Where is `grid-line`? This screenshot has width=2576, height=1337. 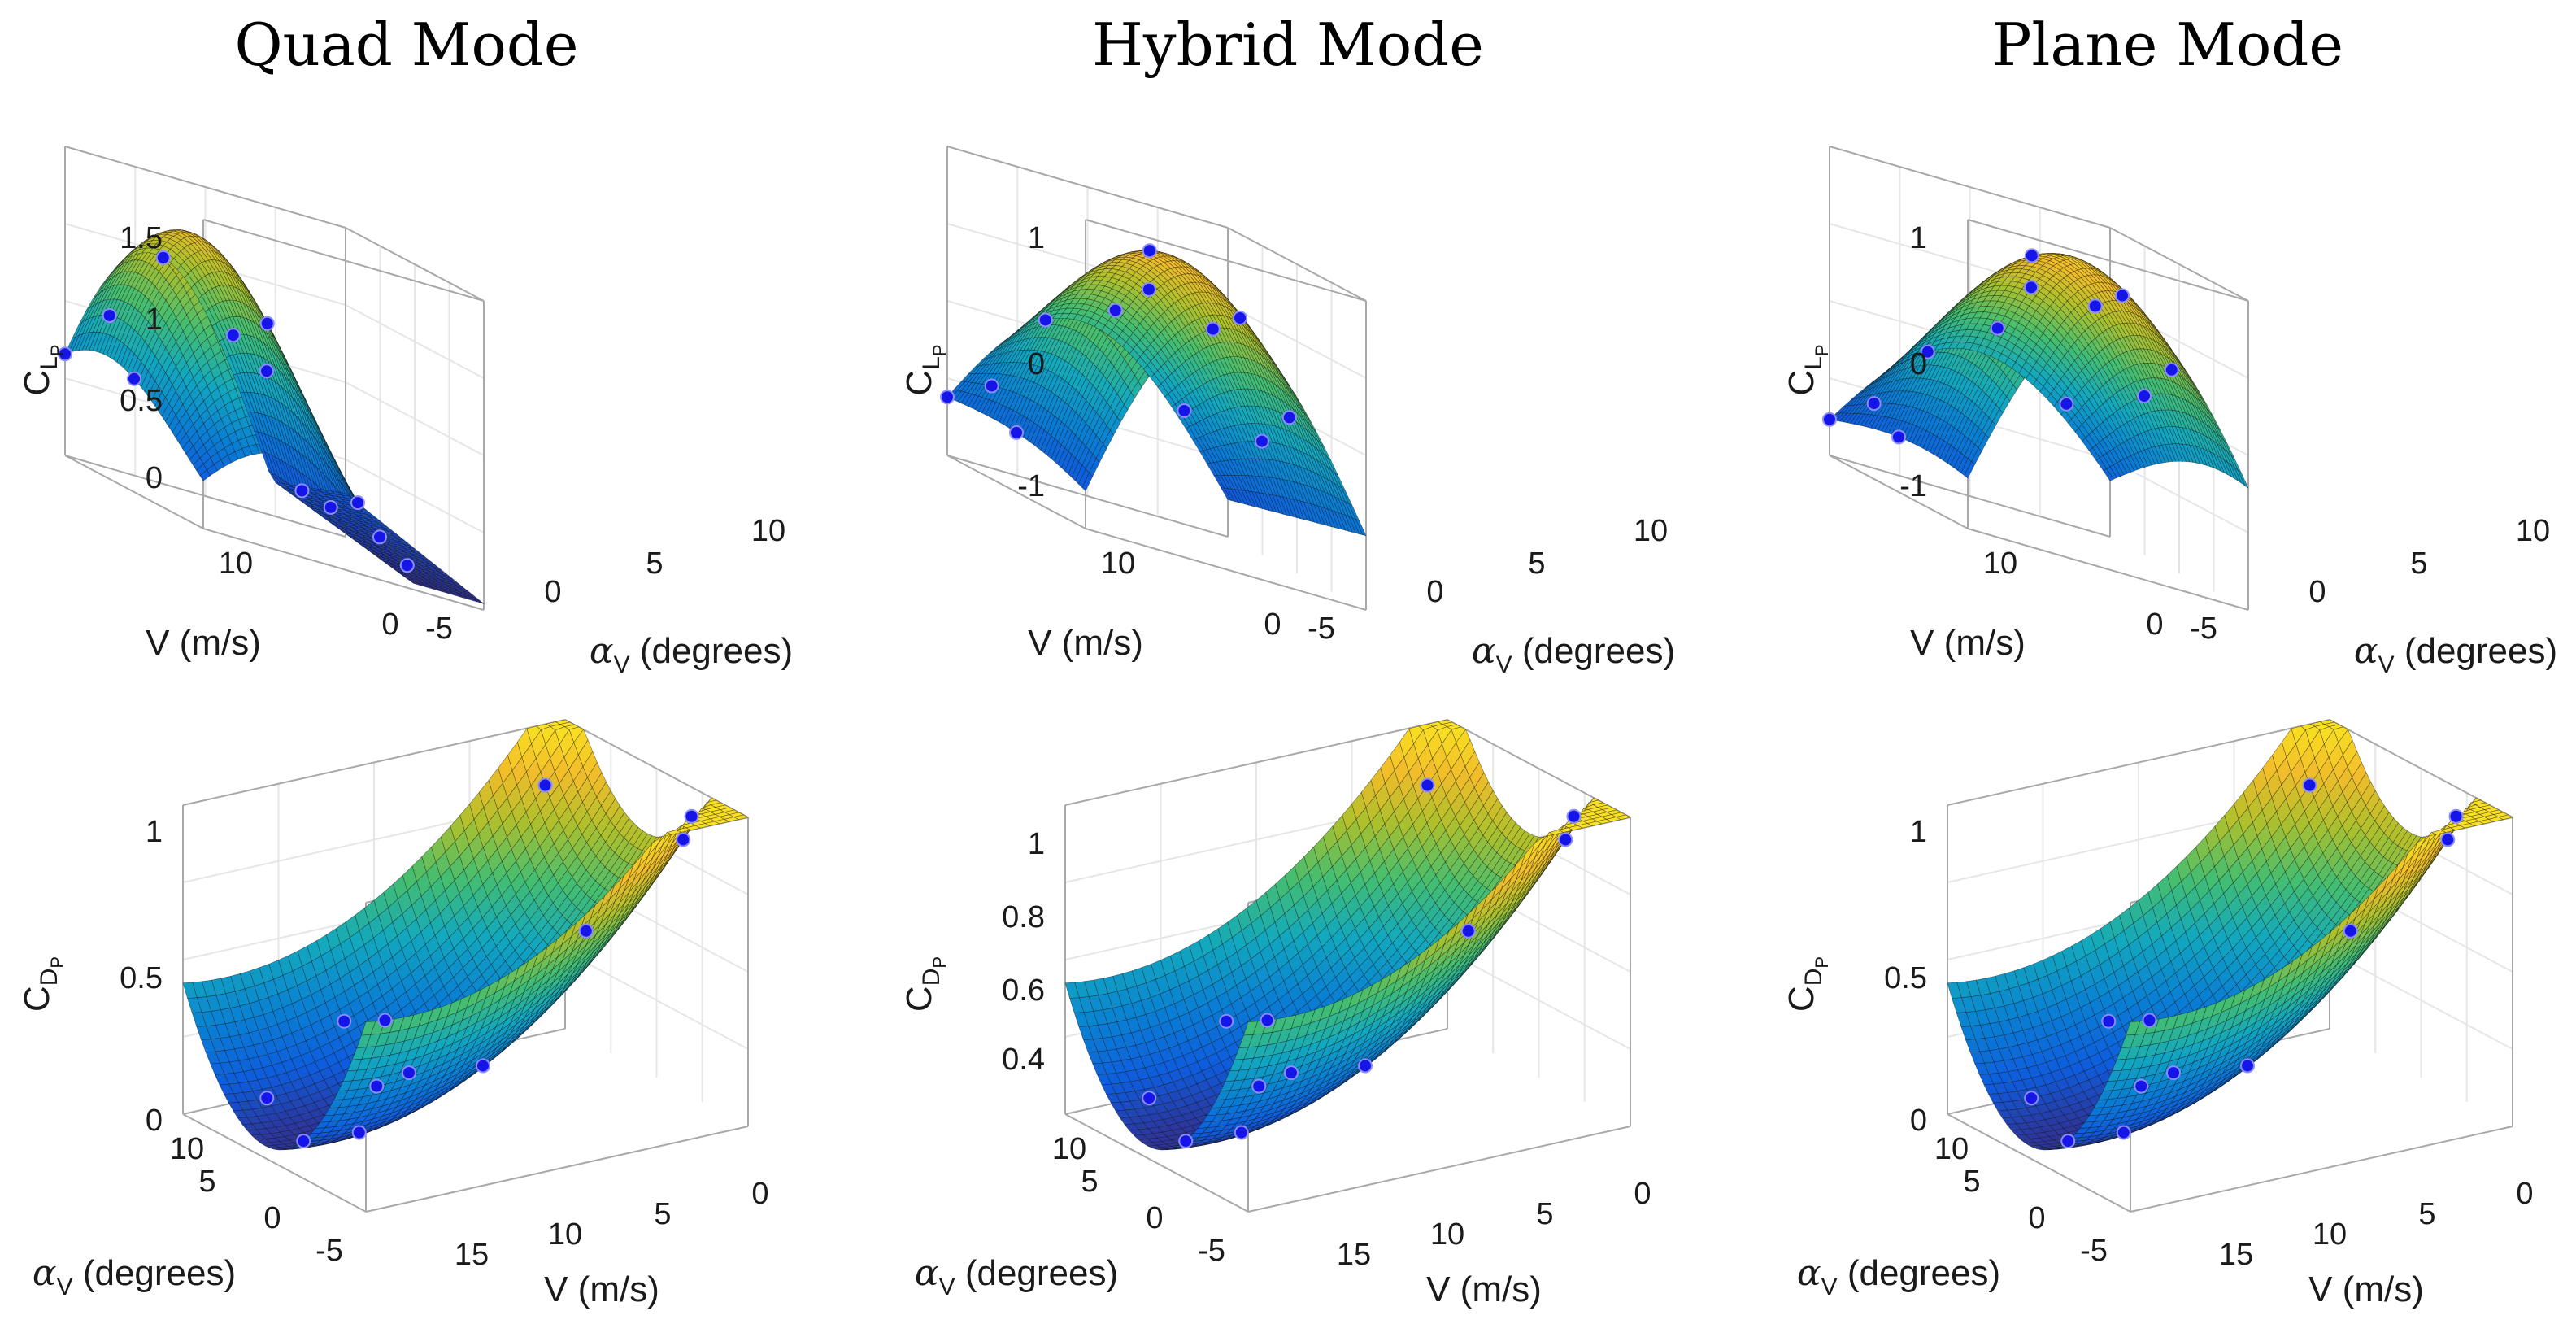 grid-line is located at coordinates (415, 341).